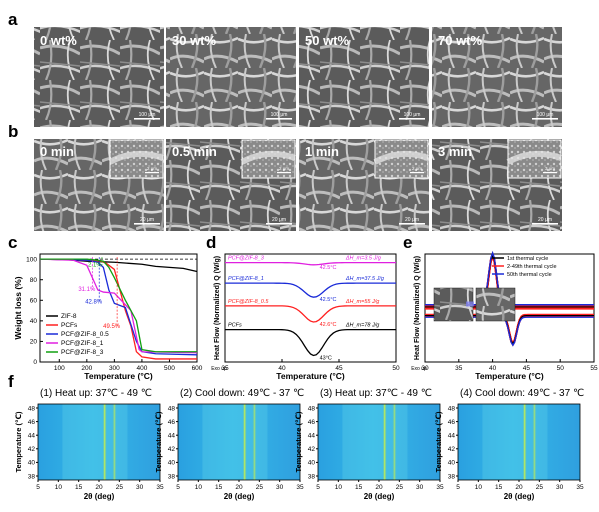  What do you see at coordinates (13, 131) in the screenshot?
I see `panel-letter-b: b` at bounding box center [13, 131].